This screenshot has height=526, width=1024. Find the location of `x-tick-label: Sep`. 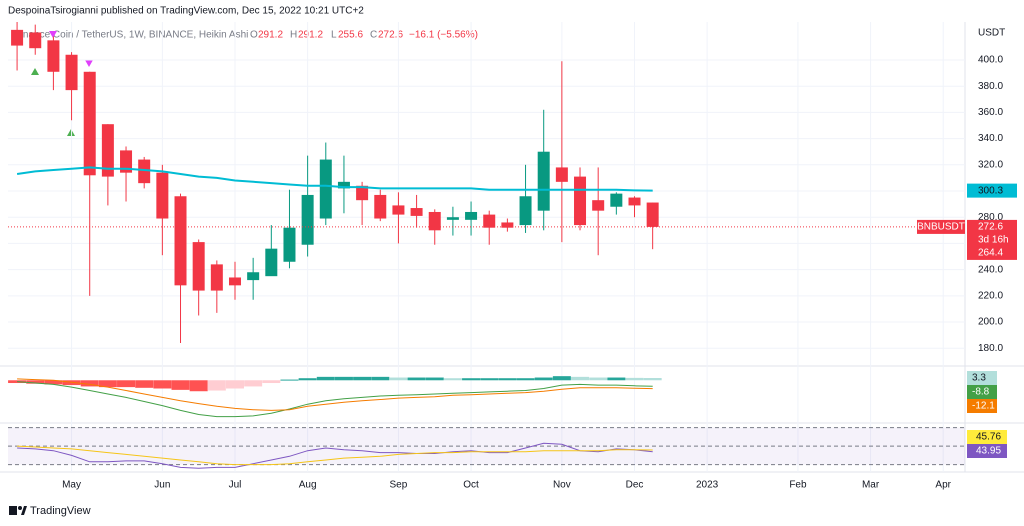

x-tick-label: Sep is located at coordinates (399, 485).